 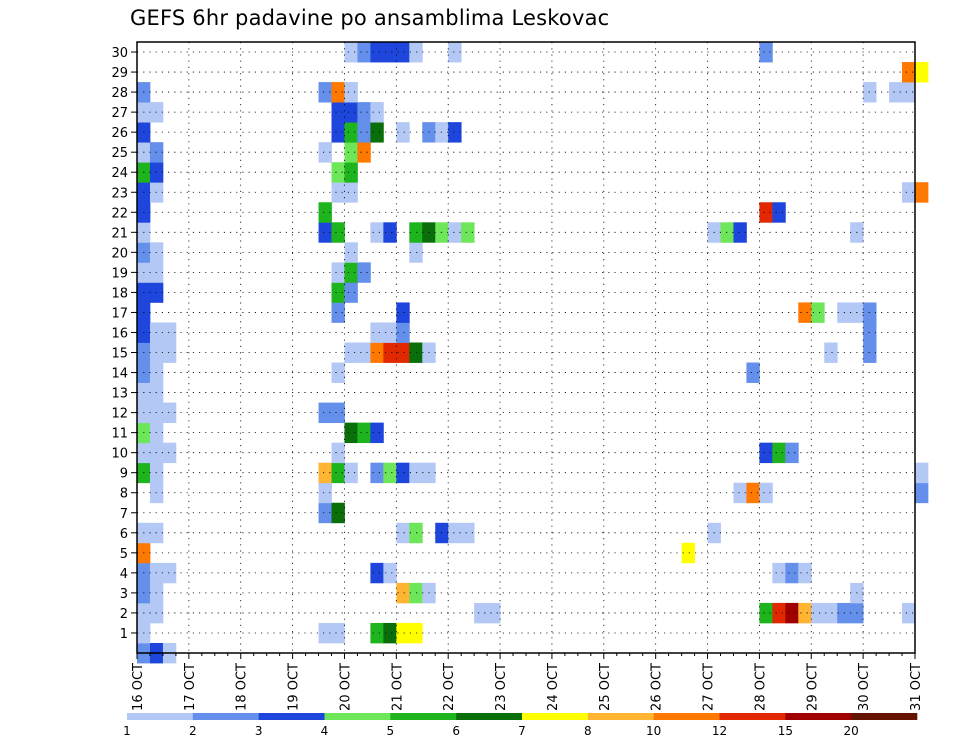 What do you see at coordinates (119, 193) in the screenshot?
I see `y-tick-label: 23` at bounding box center [119, 193].